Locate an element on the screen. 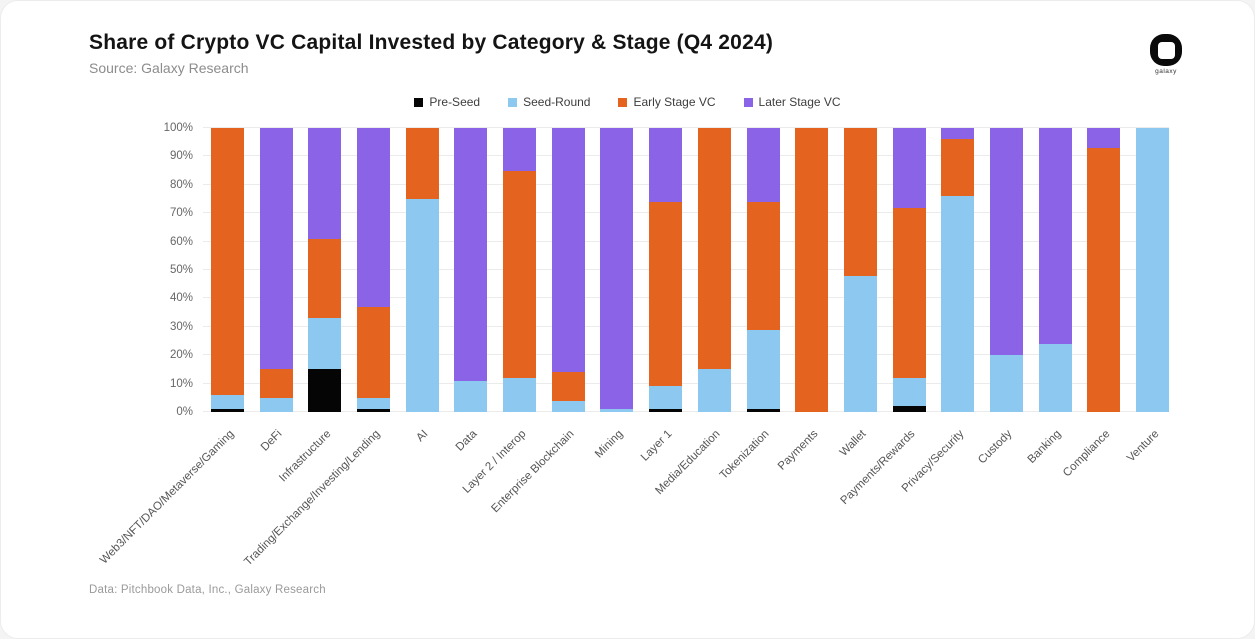  legend-label: Early Stage VC is located at coordinates (674, 102).